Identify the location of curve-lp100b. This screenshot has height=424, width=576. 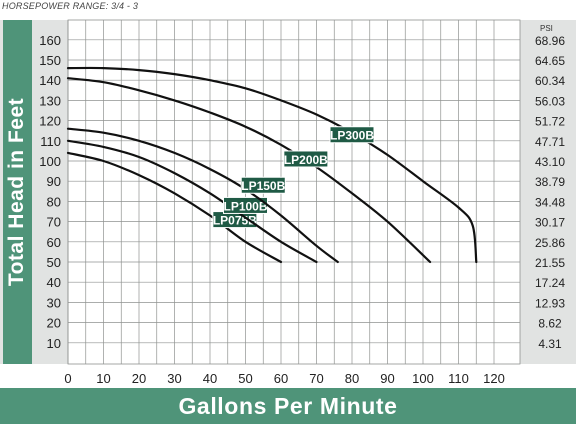
(192, 201).